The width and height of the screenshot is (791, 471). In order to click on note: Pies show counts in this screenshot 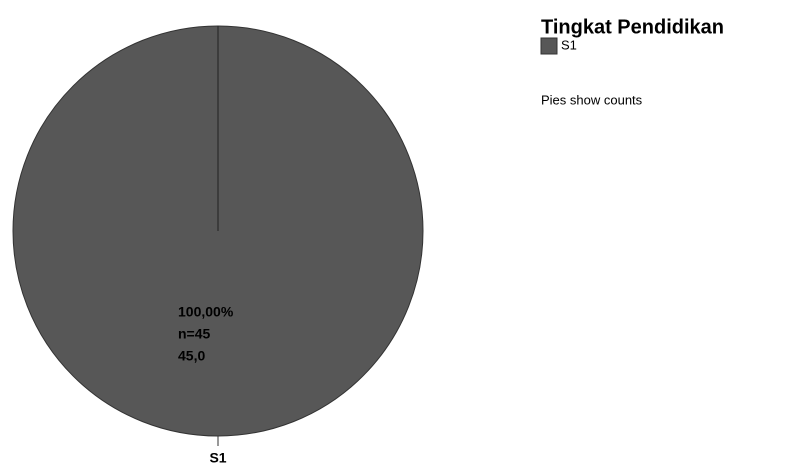, I will do `click(592, 99)`.